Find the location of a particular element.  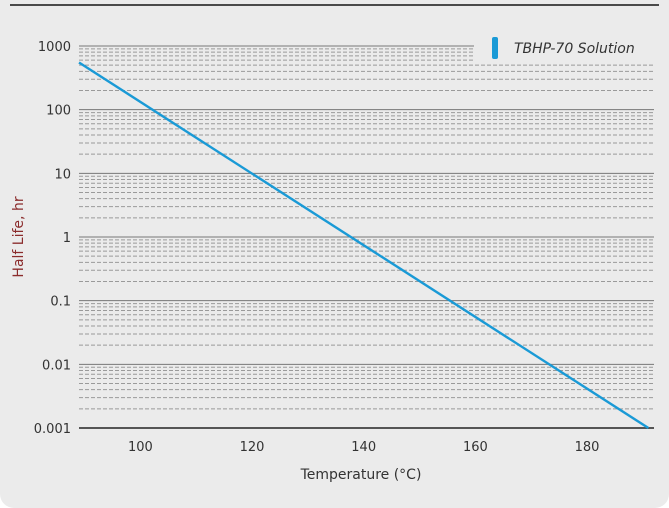

top-divider is located at coordinates (334, 5).